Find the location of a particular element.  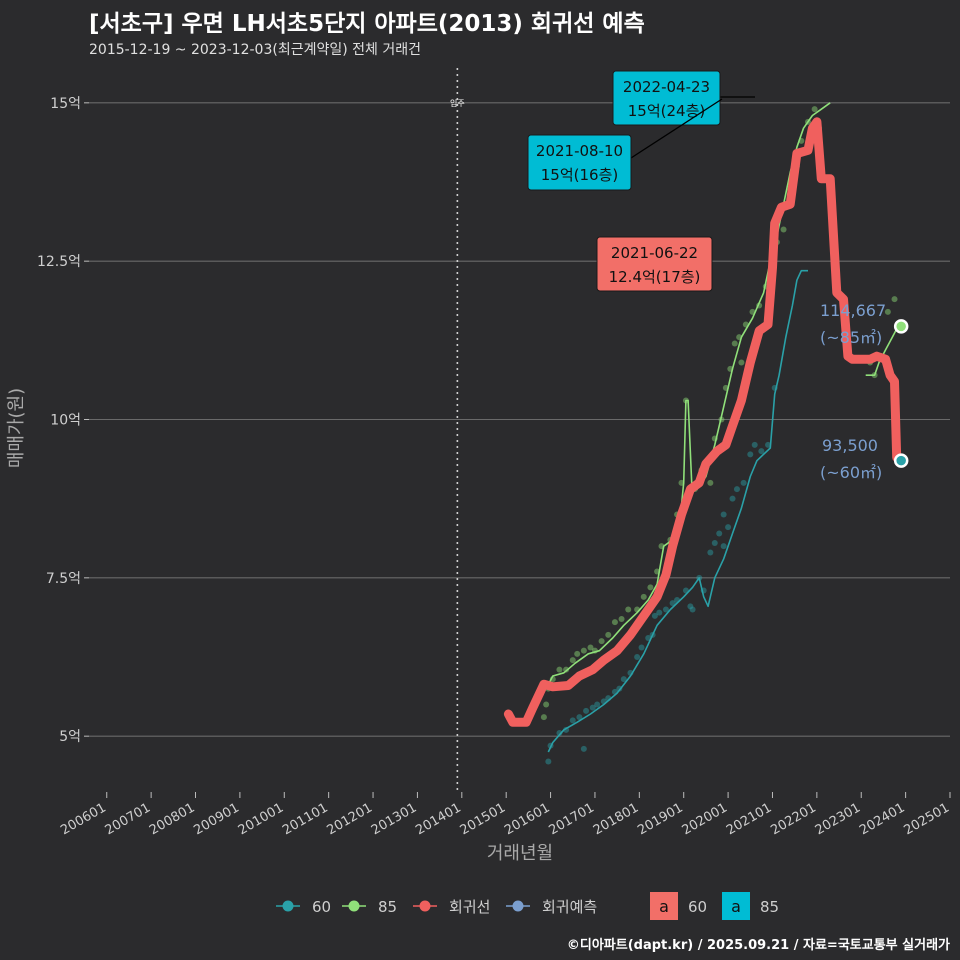

x-tick-label: 201001 is located at coordinates (261, 819).